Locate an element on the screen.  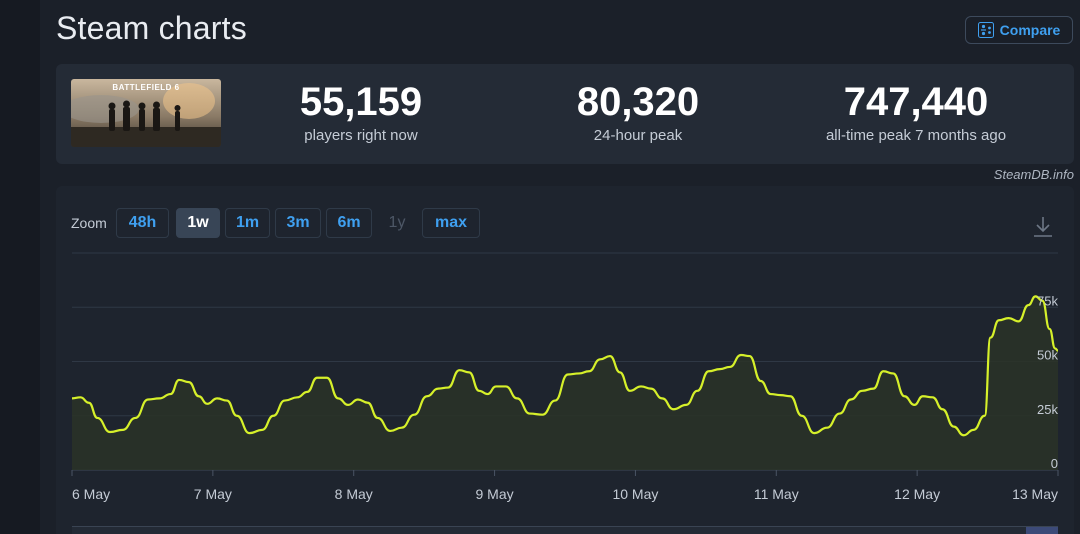
zoom-label: Zoom is located at coordinates (89, 223).